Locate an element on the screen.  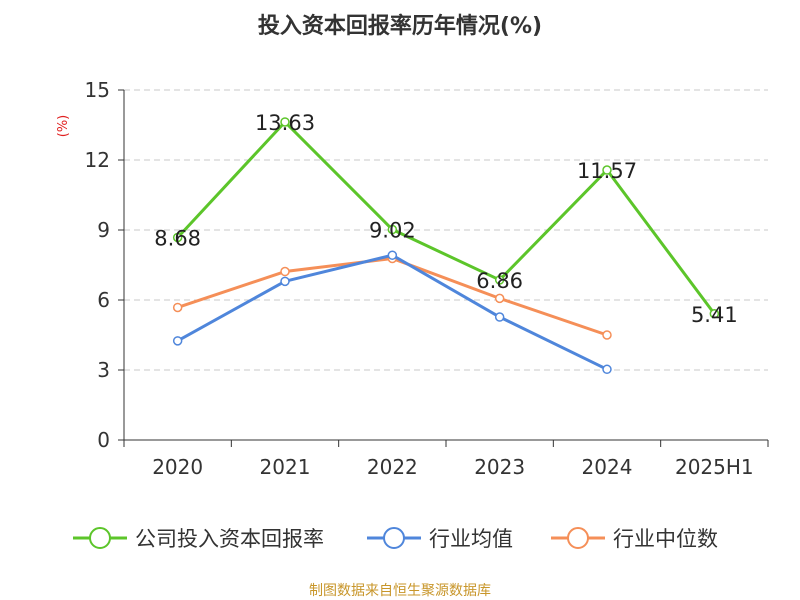
legend-item-1: 公司投入资本回报率 is located at coordinates (198, 539).